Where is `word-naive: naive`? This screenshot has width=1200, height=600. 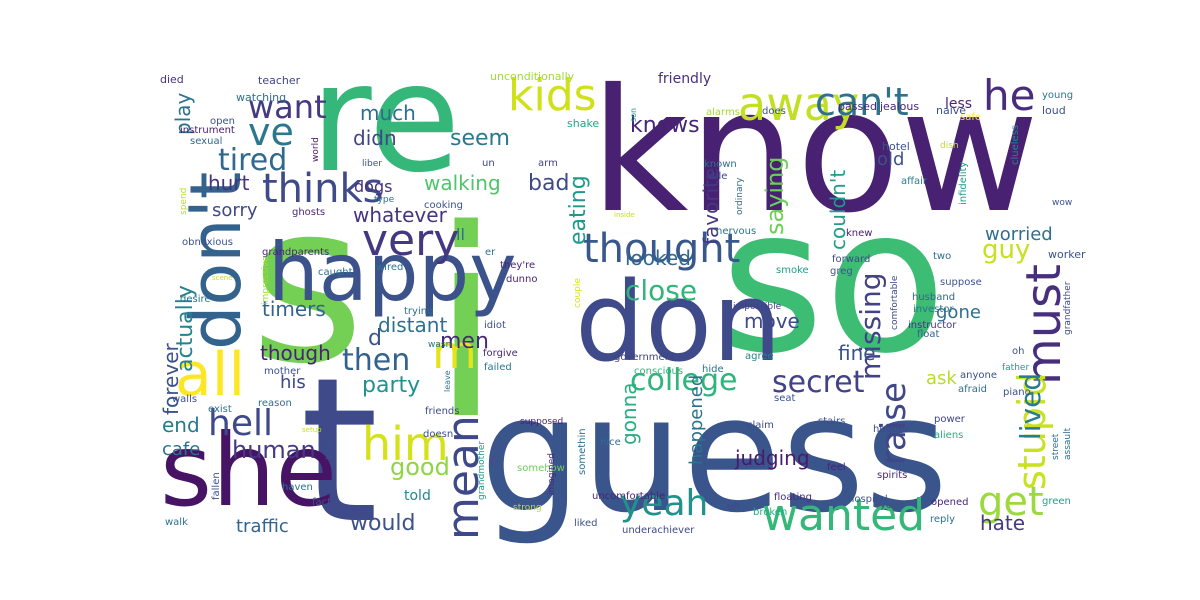
word-naive: naive is located at coordinates (951, 110).